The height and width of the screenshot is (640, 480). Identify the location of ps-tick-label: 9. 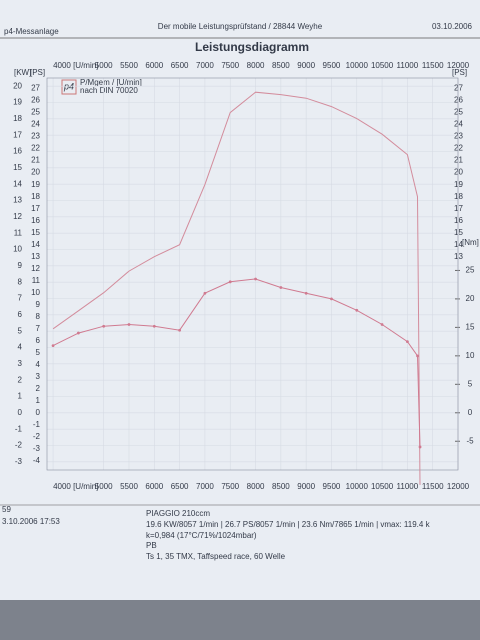
(38, 304).